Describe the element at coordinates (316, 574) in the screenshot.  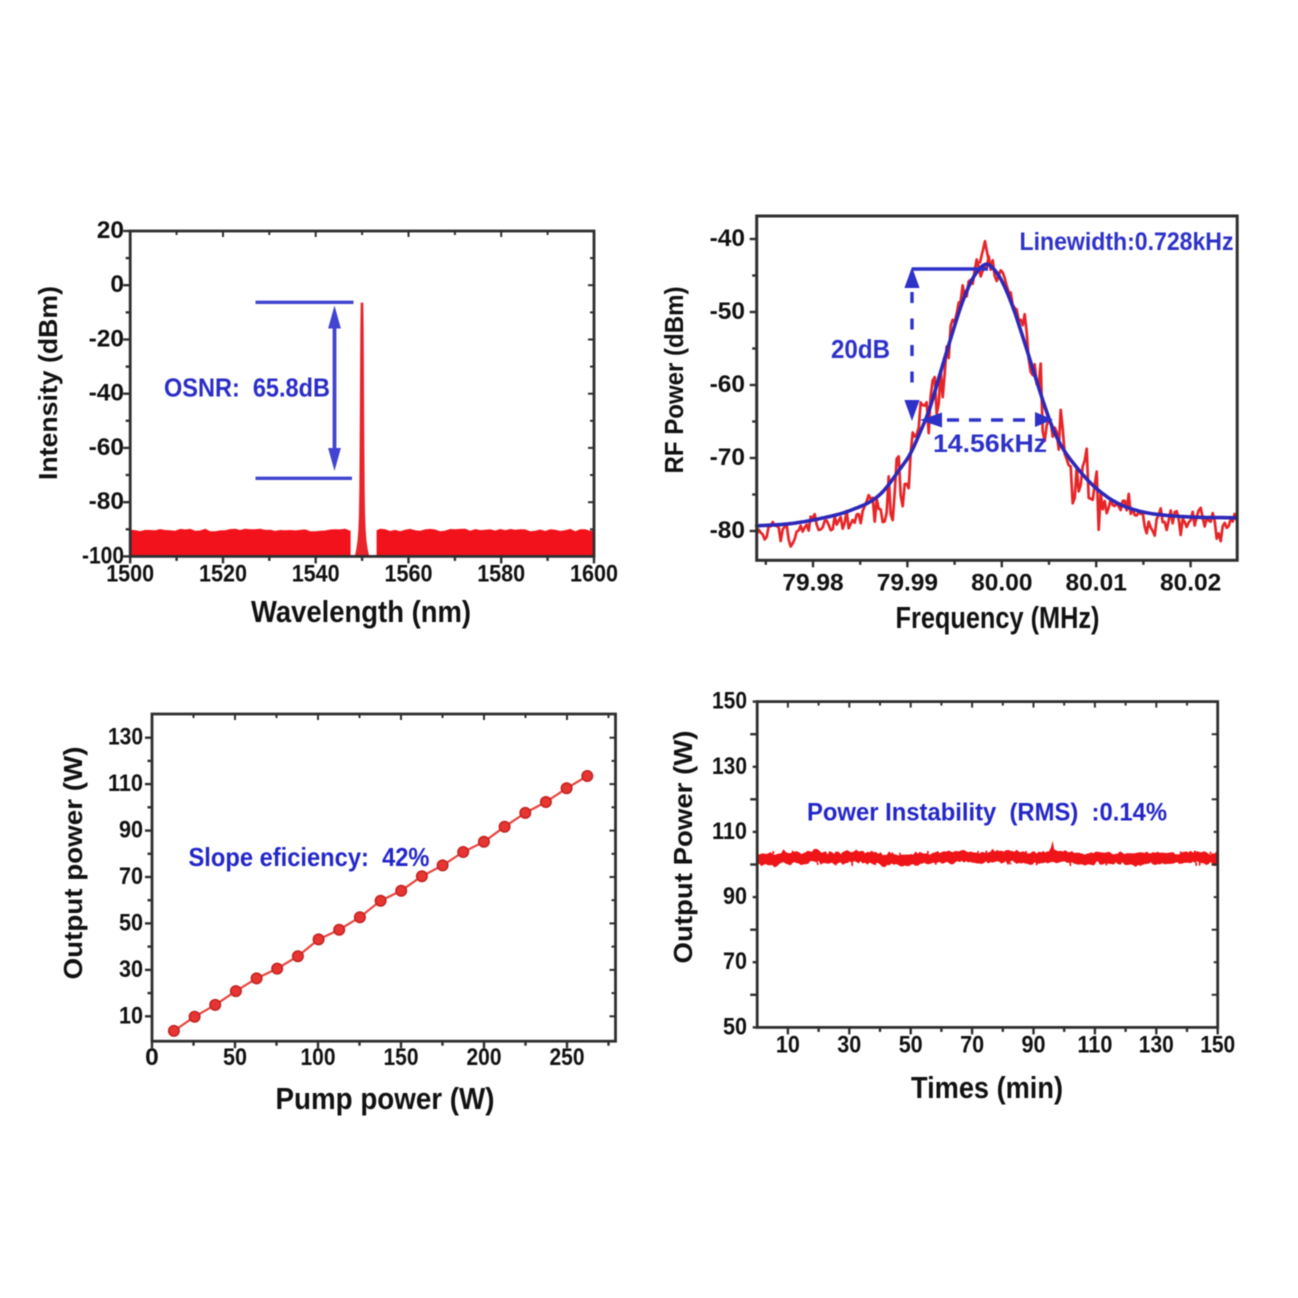
I see `svg-text: 1540` at that location.